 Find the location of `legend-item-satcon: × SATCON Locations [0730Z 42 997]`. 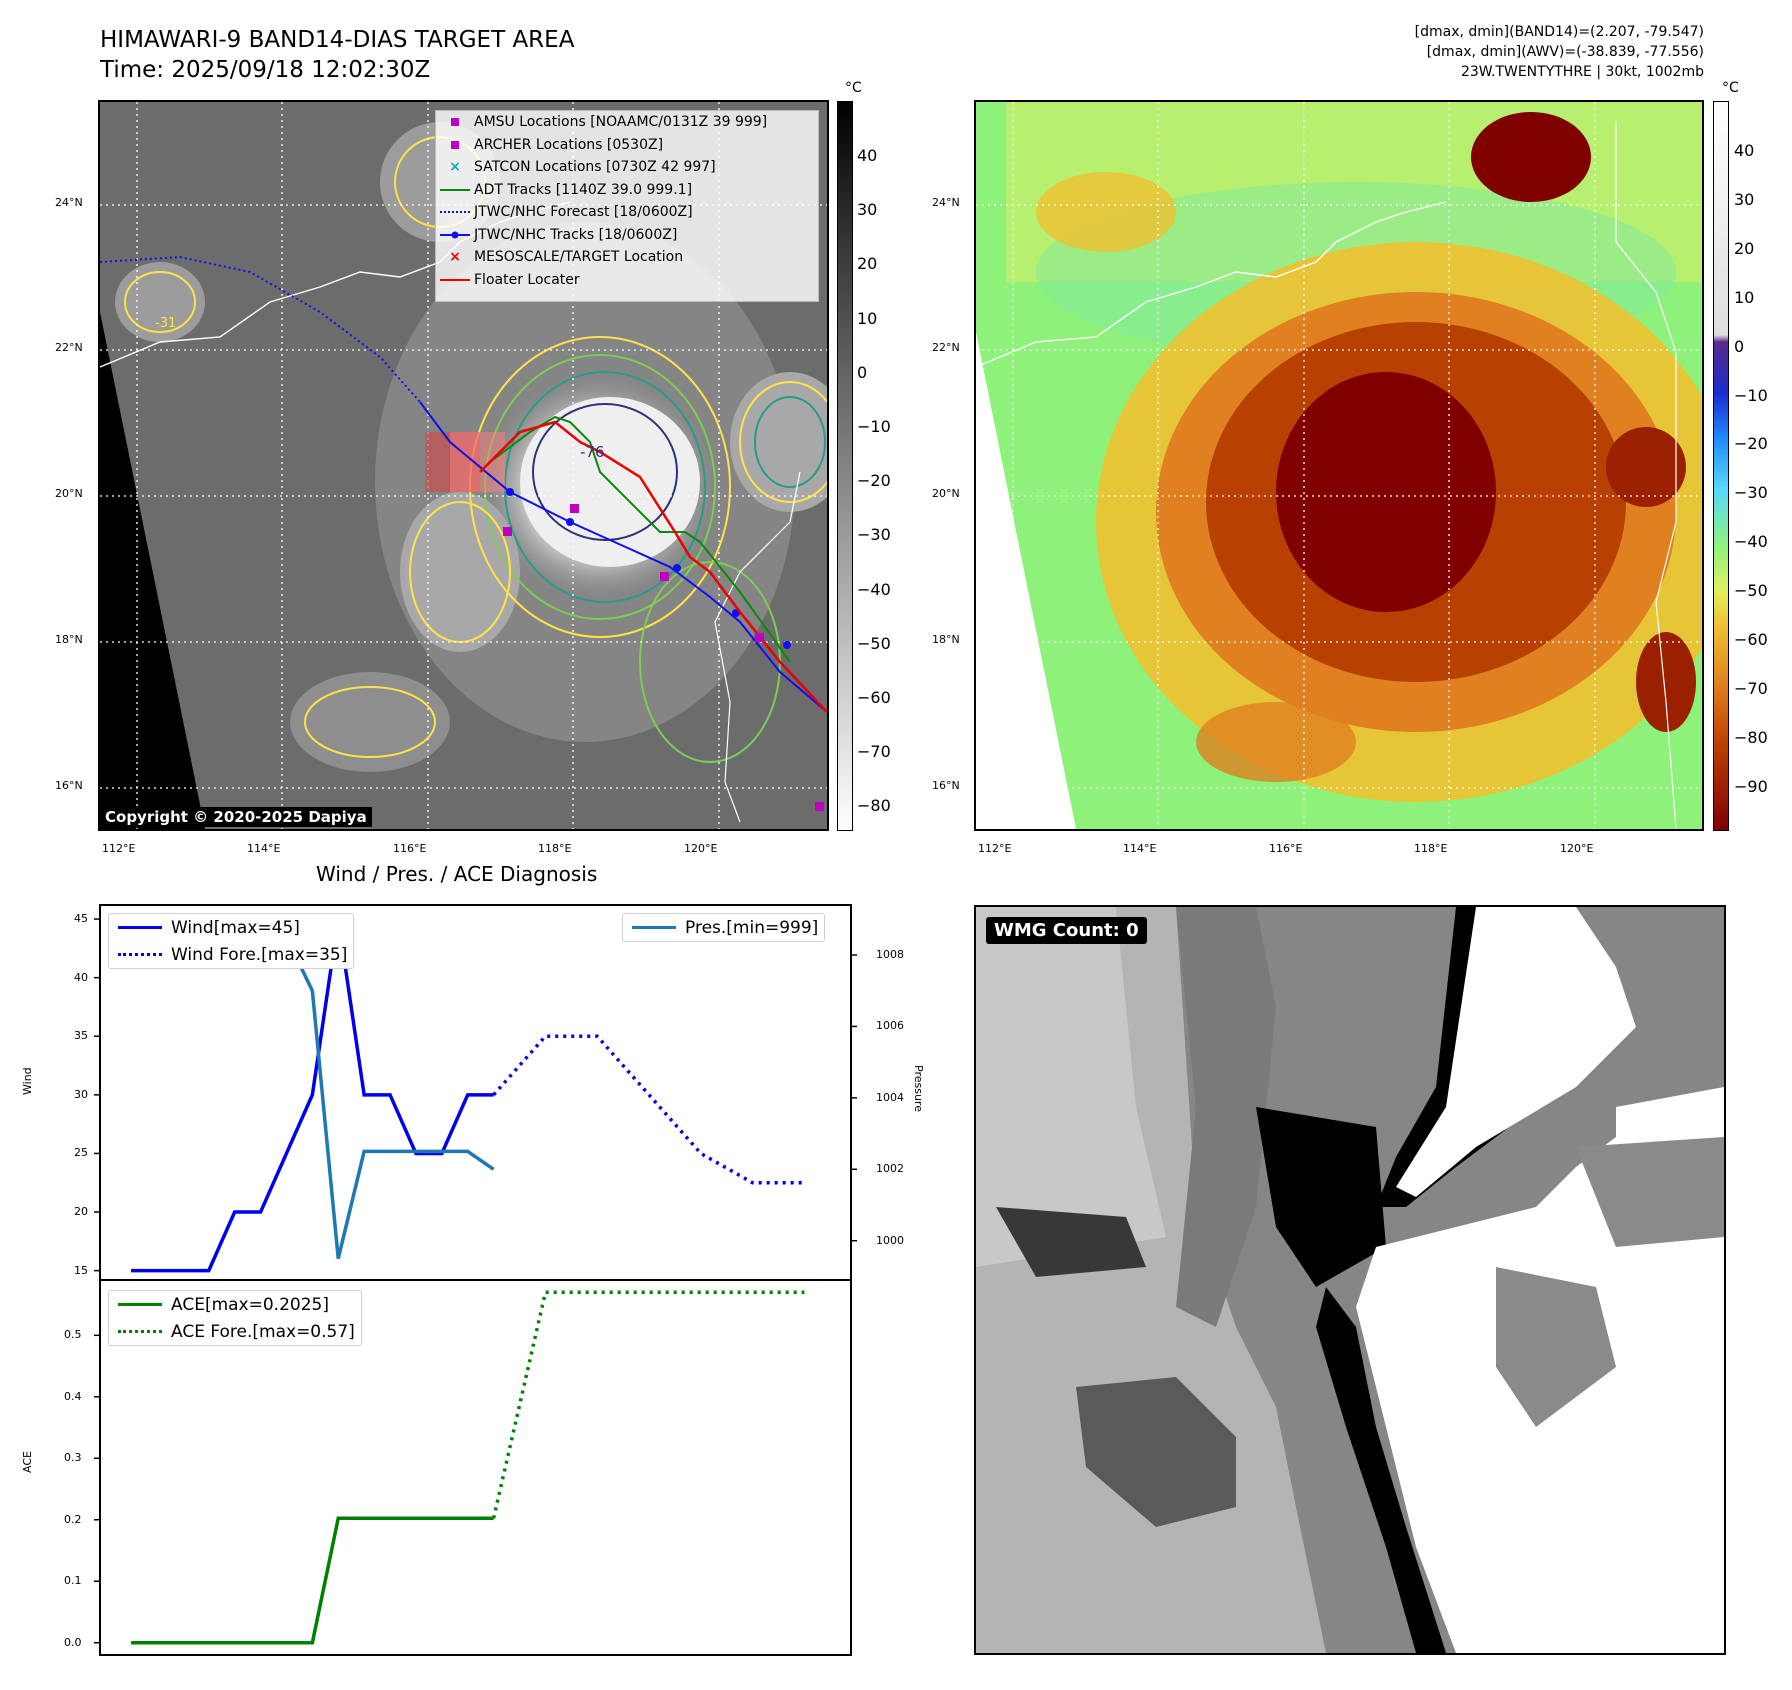

legend-item-satcon: × SATCON Locations [0730Z 42 997] is located at coordinates (582, 167).